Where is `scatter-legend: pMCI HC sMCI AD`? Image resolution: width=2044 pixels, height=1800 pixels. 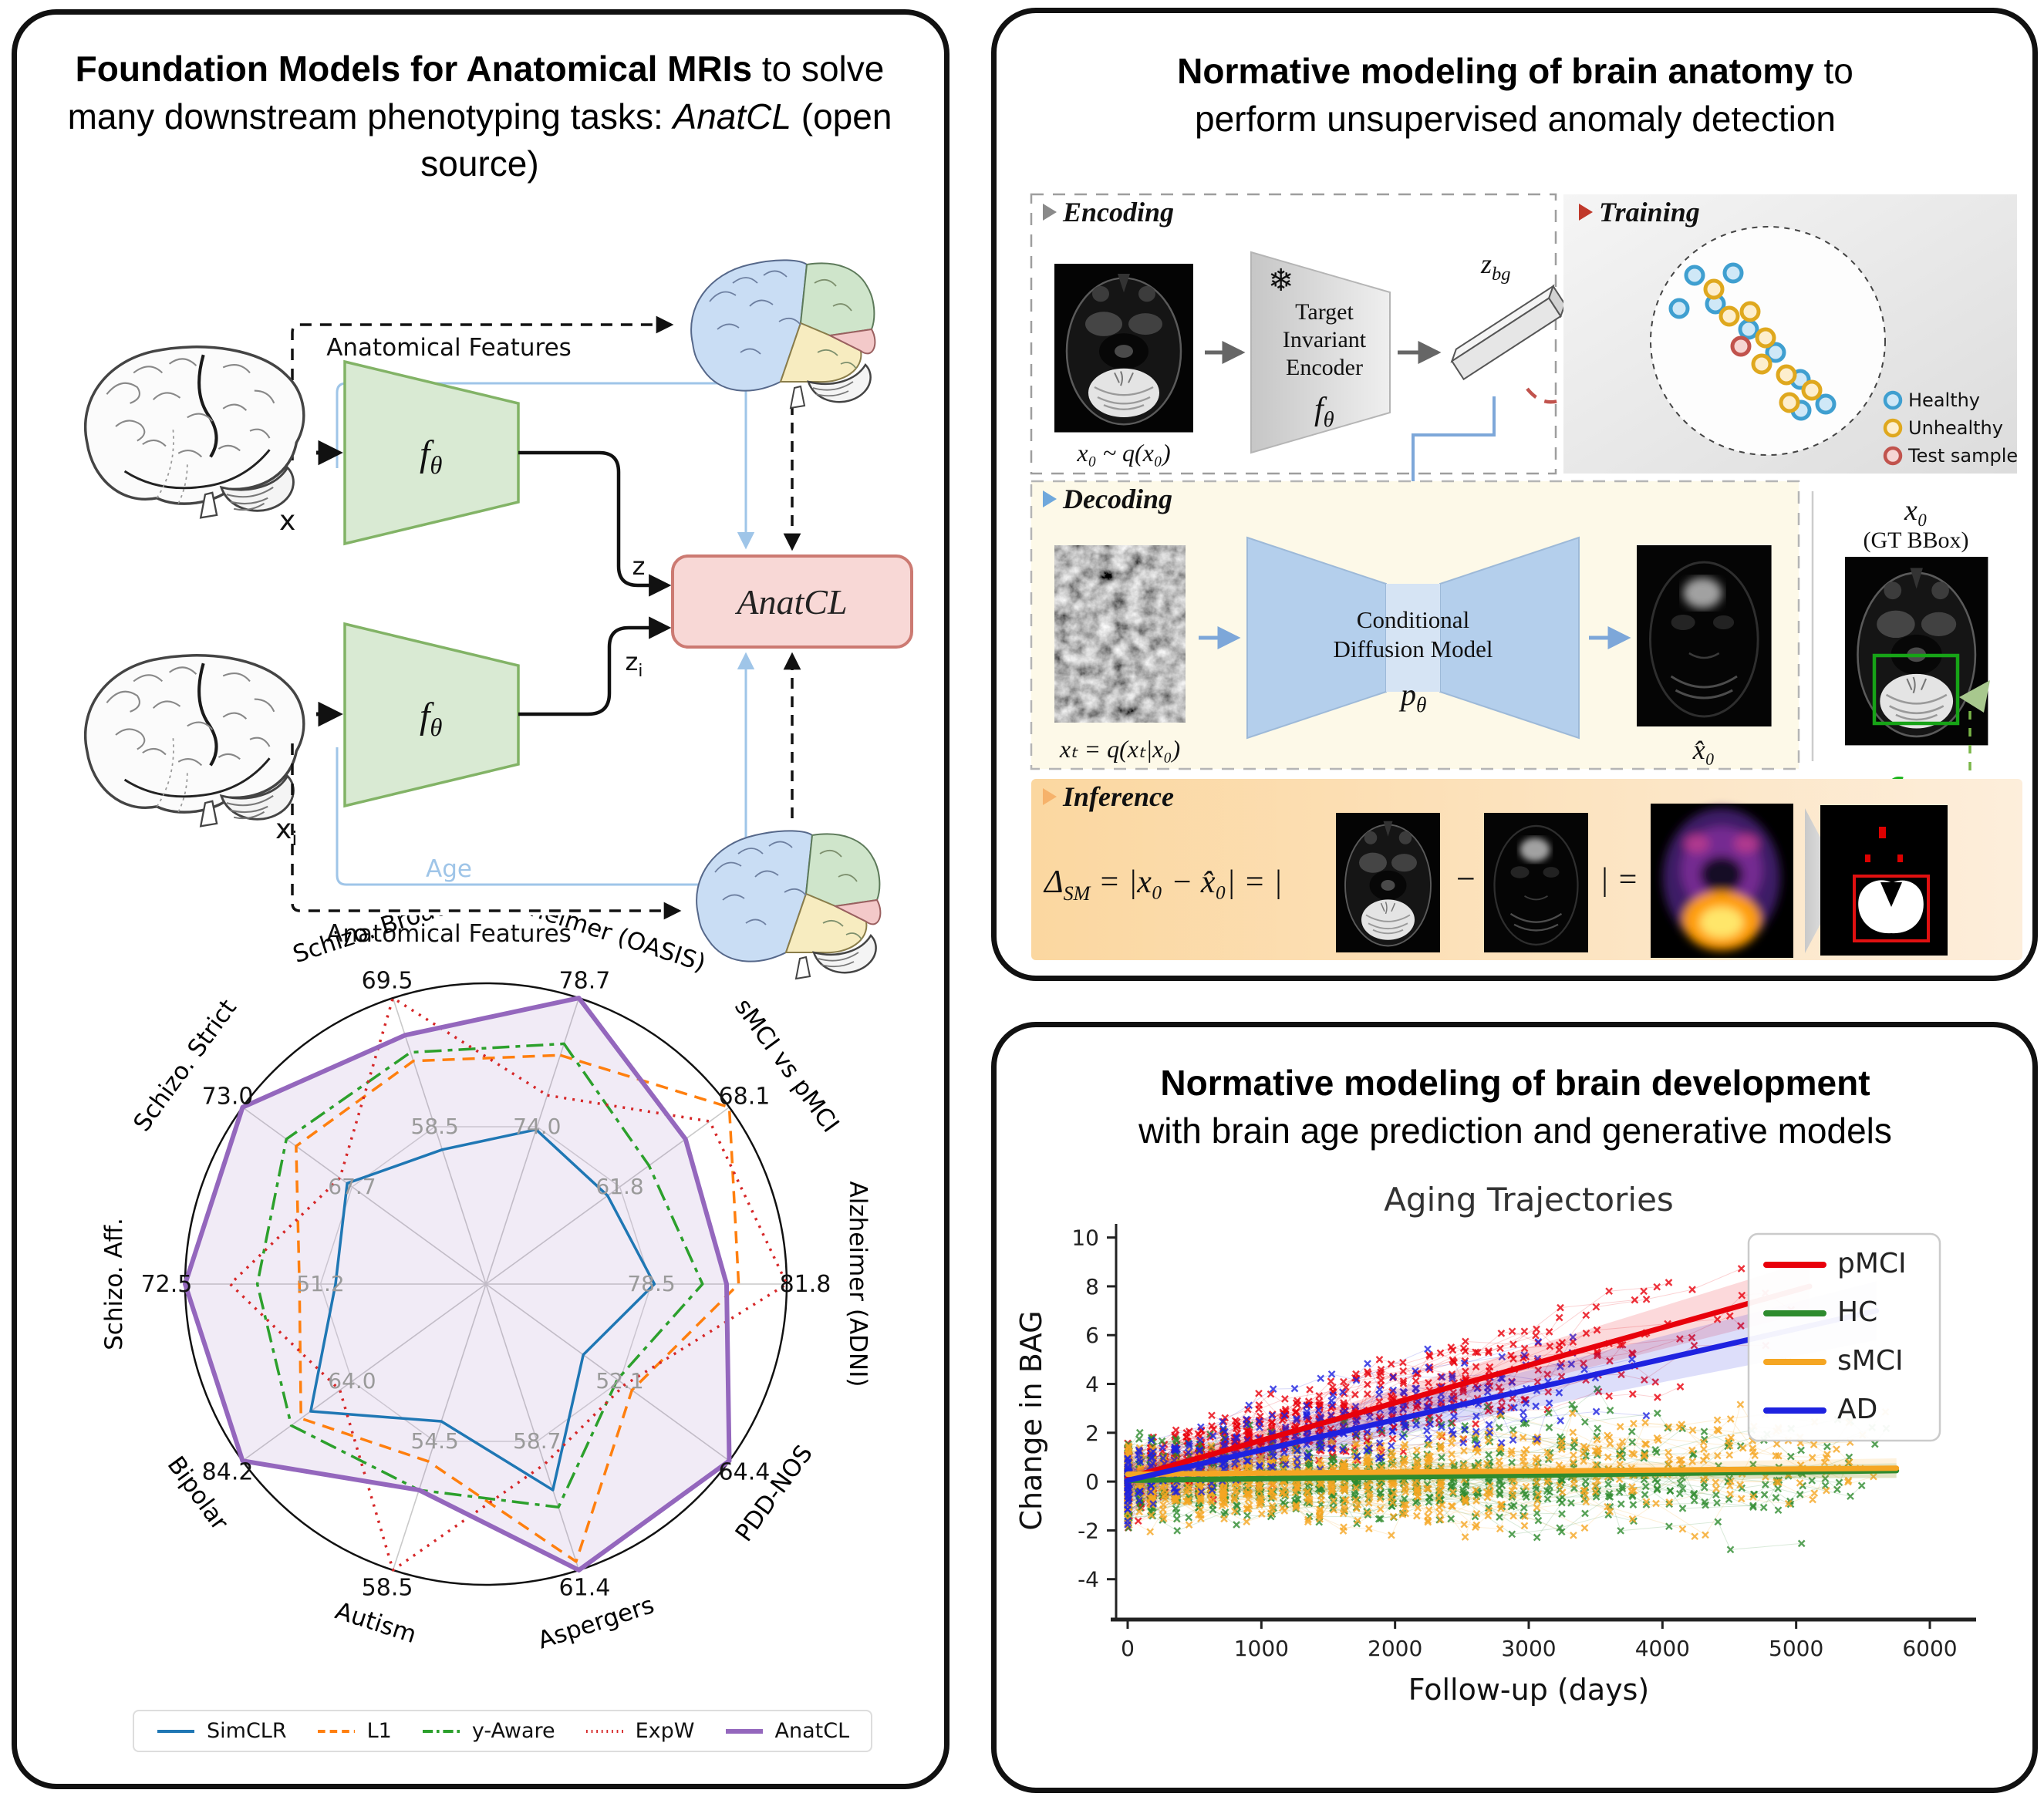 scatter-legend: pMCI HC sMCI AD is located at coordinates (1844, 1337).